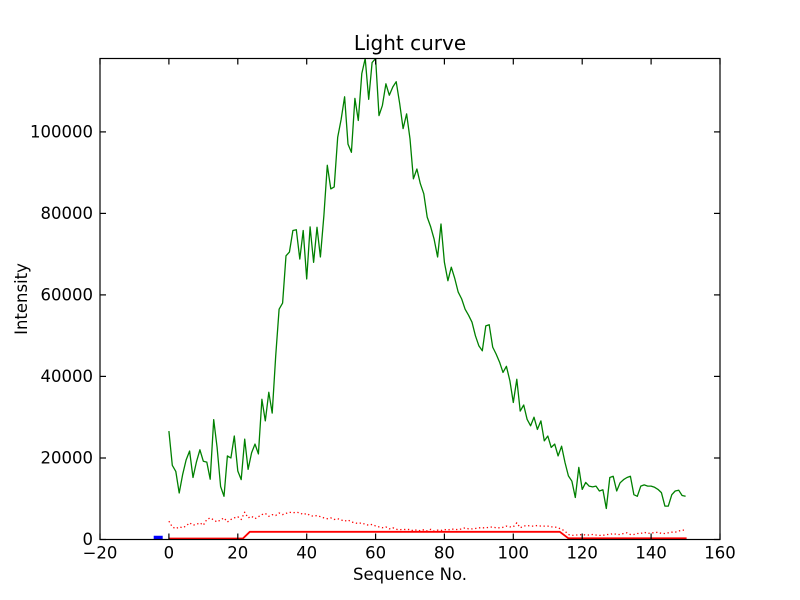 The image size is (800, 600). What do you see at coordinates (21, 299) in the screenshot?
I see `y-axis-label: Intensity` at bounding box center [21, 299].